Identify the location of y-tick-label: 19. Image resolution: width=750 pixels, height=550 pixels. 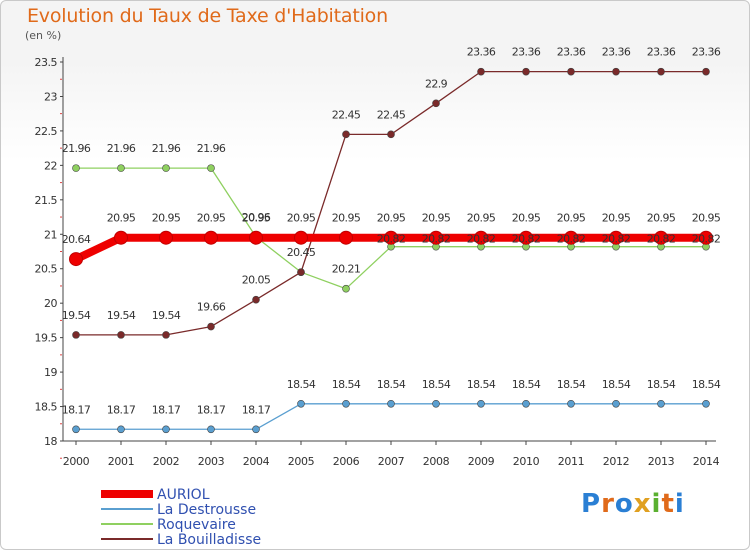
(50, 372).